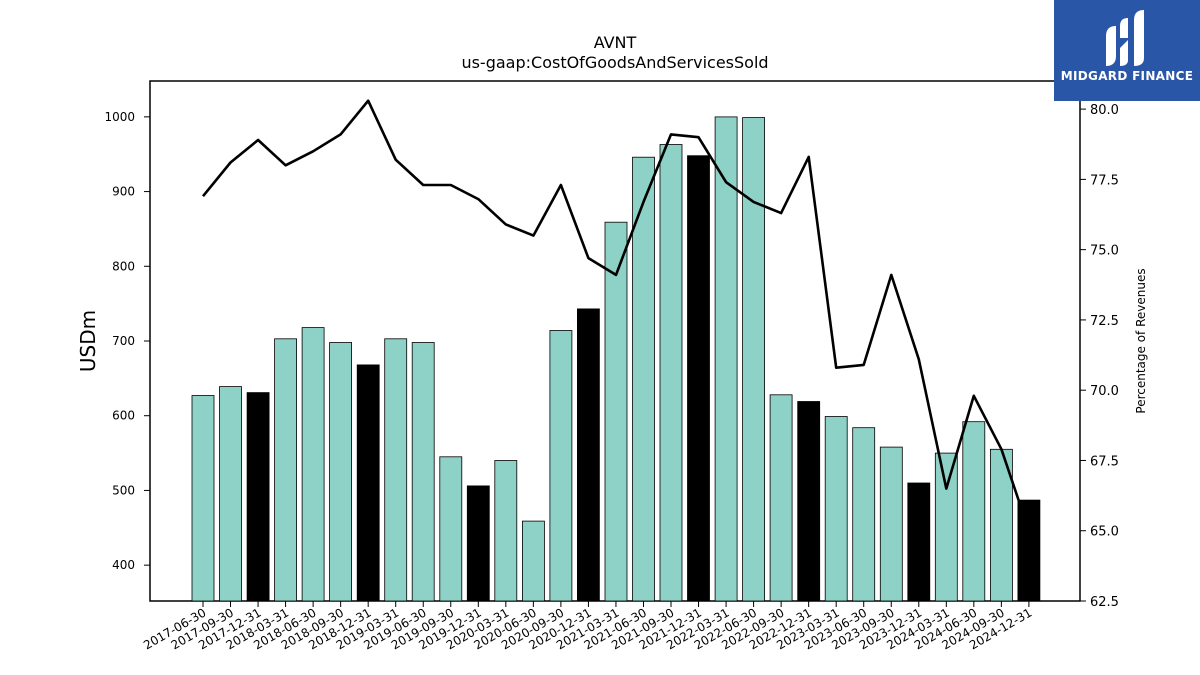  I want to click on y2-tick-label: 65.0, so click(1104, 532).